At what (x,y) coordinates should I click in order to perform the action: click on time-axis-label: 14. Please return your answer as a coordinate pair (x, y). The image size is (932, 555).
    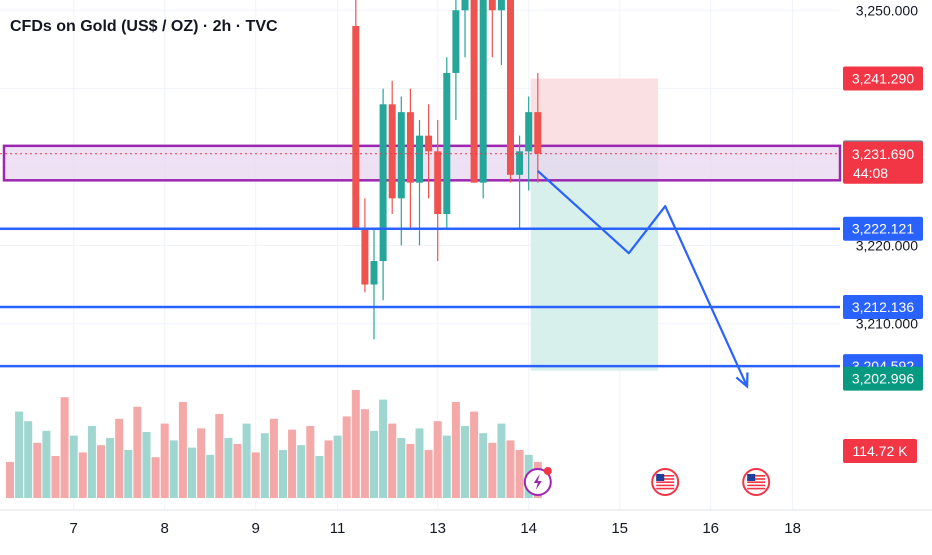
    Looking at the image, I should click on (528, 528).